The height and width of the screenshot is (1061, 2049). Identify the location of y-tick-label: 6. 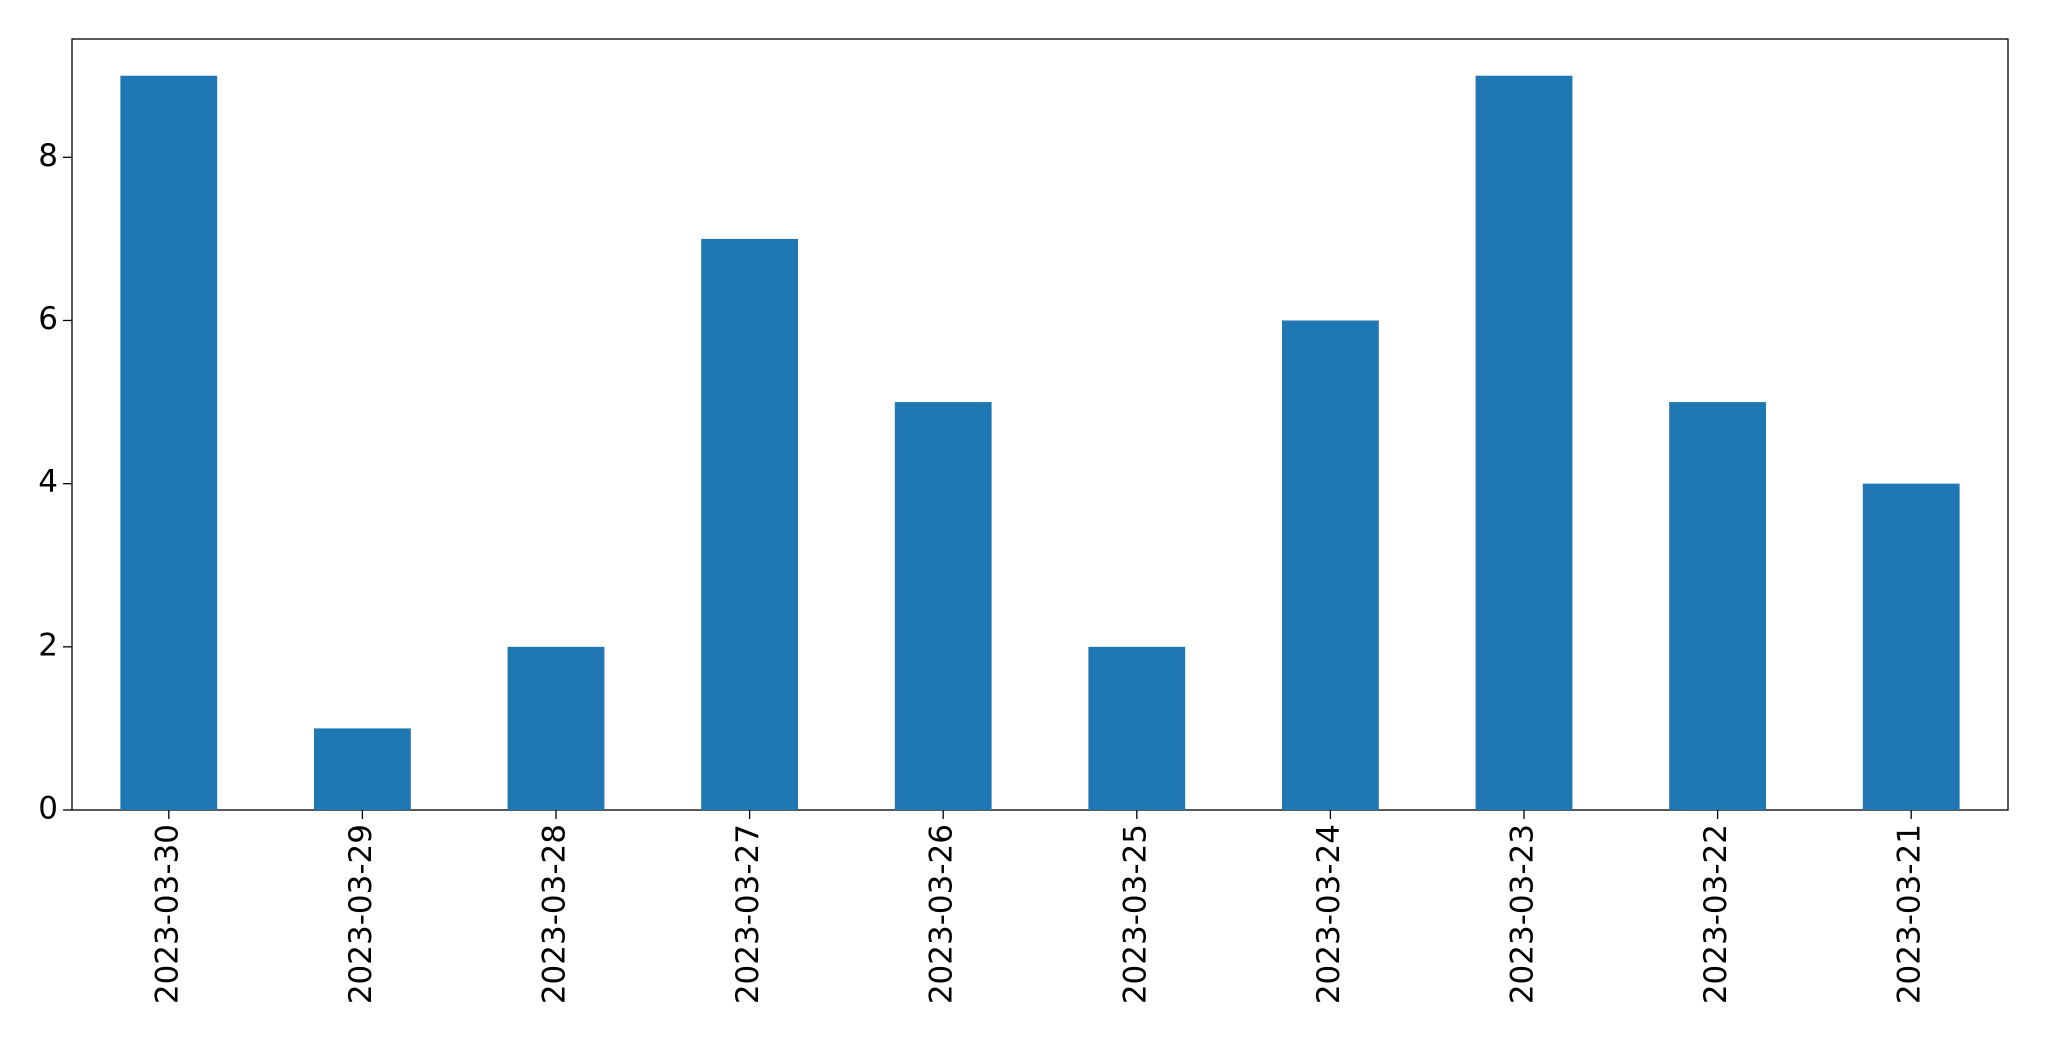
(48, 319).